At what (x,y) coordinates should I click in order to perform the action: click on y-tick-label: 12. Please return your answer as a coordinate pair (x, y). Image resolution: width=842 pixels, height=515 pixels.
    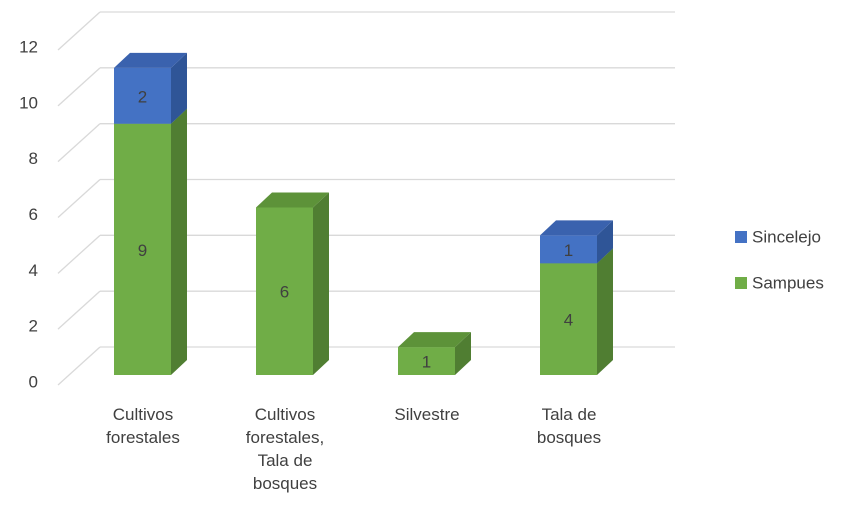
    Looking at the image, I should click on (28, 46).